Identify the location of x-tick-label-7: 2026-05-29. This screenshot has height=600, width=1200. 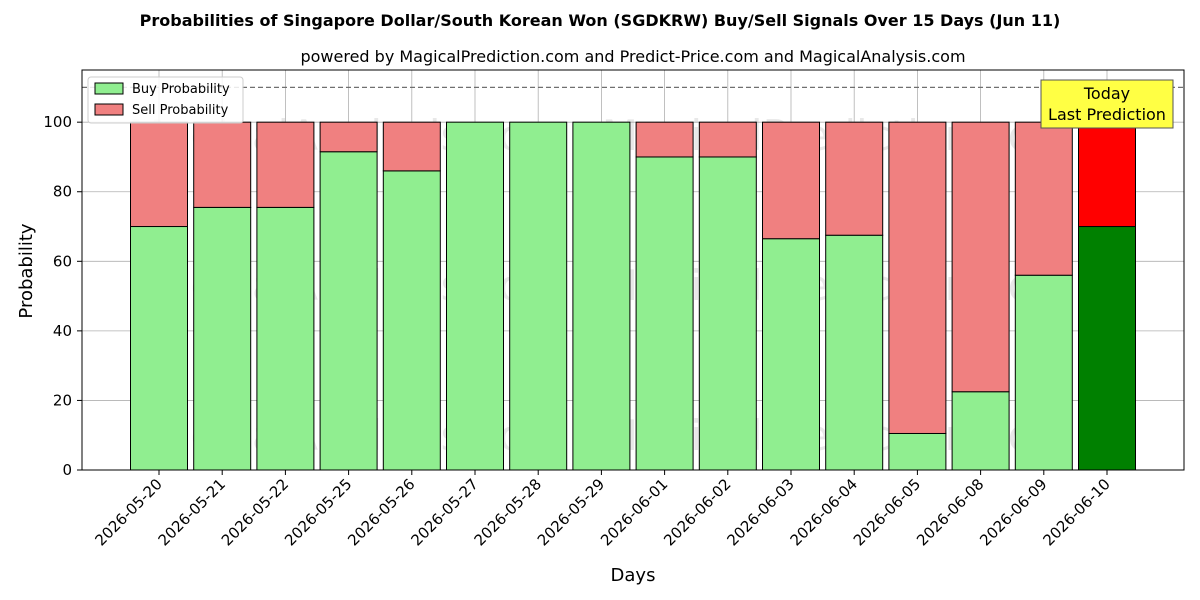
(571, 512).